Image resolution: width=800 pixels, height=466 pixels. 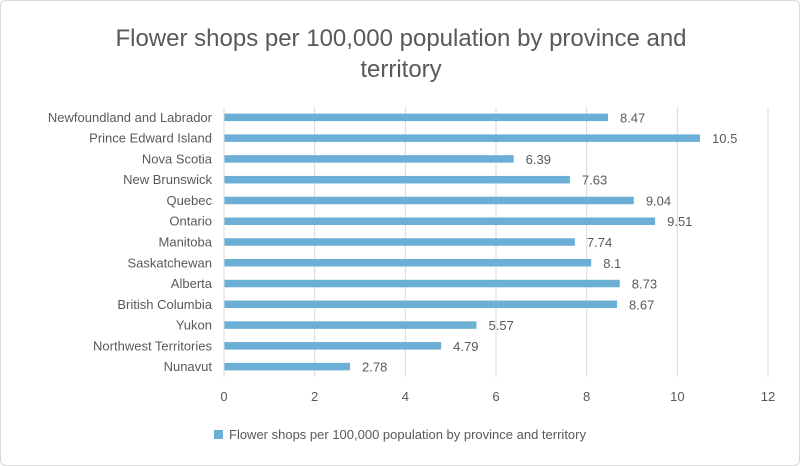 What do you see at coordinates (679, 221) in the screenshot?
I see `data-label: 9.51` at bounding box center [679, 221].